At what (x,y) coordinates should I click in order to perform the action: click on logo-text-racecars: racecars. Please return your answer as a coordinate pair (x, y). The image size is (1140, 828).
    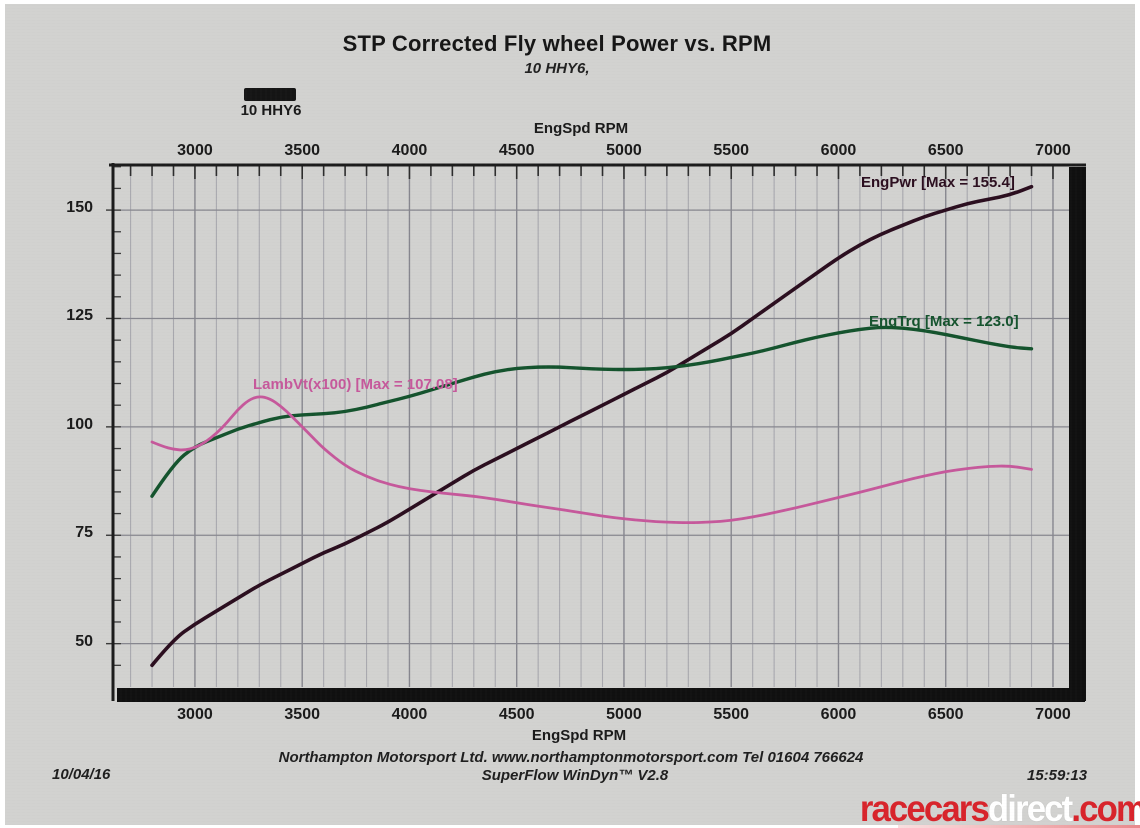
    Looking at the image, I should click on (924, 808).